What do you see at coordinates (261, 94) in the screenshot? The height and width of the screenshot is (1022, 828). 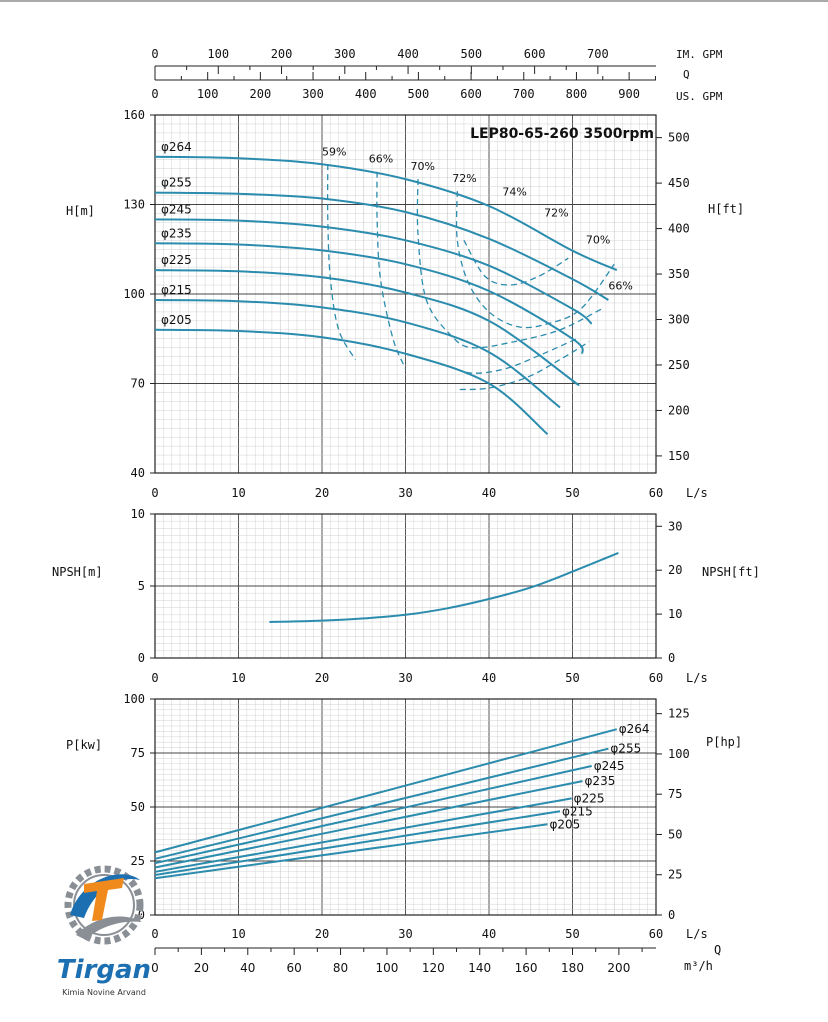 I see `us-gpm-tick-label: 200` at bounding box center [261, 94].